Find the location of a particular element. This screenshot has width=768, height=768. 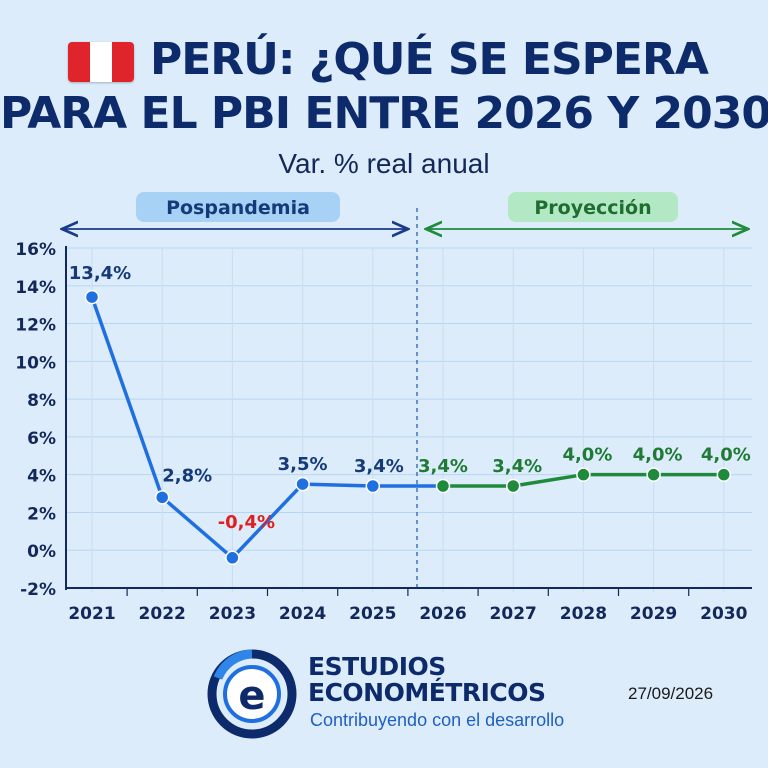

x-tick-label: 2022 is located at coordinates (162, 614).